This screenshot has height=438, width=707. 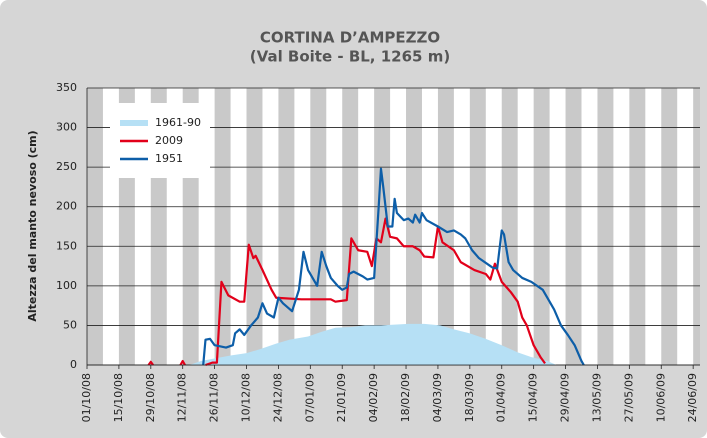 What do you see at coordinates (350, 38) in the screenshot?
I see `chart-title: CORTINA D’AMPEZZO` at bounding box center [350, 38].